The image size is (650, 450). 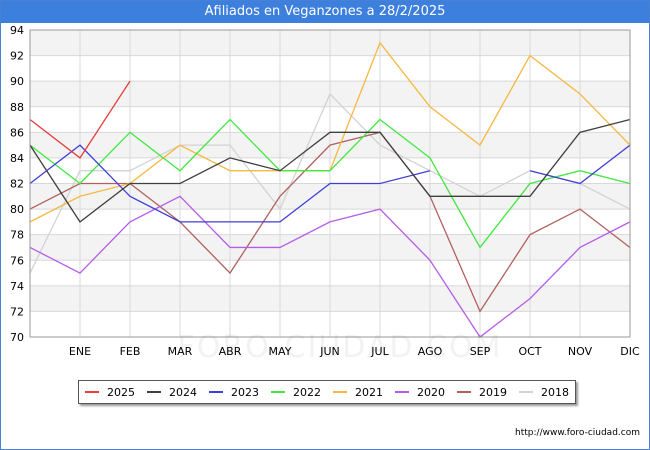 I want to click on legend-item-2020: 2020, so click(x=420, y=392).